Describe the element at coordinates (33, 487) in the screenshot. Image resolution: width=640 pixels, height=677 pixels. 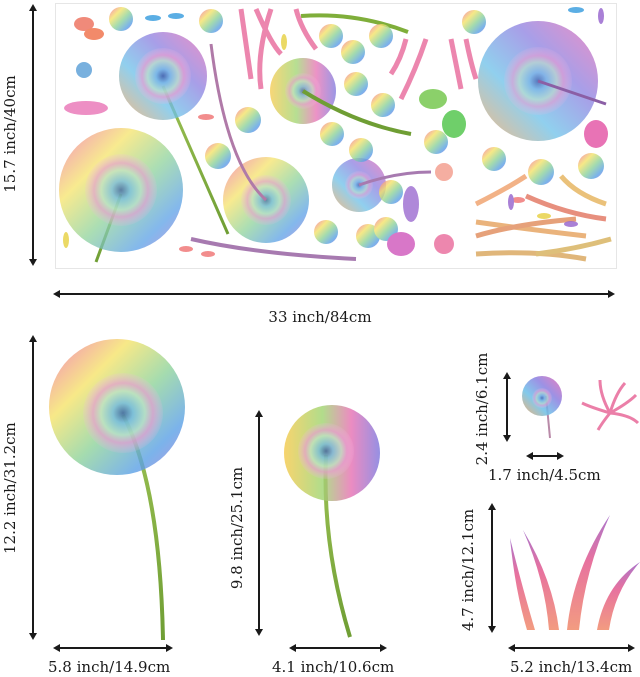
I see `large-dandelion-height-arrow` at that location.